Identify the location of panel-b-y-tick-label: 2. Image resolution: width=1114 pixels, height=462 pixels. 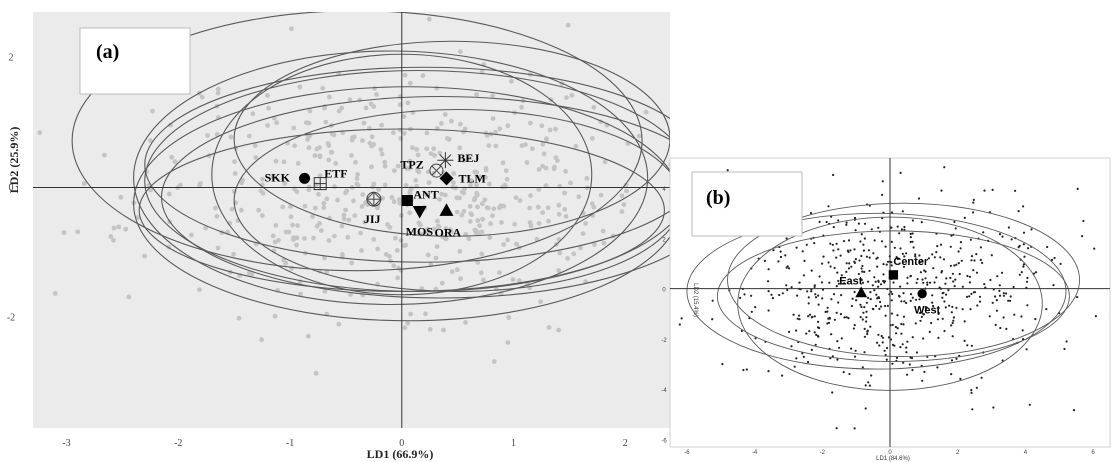
(664, 240).